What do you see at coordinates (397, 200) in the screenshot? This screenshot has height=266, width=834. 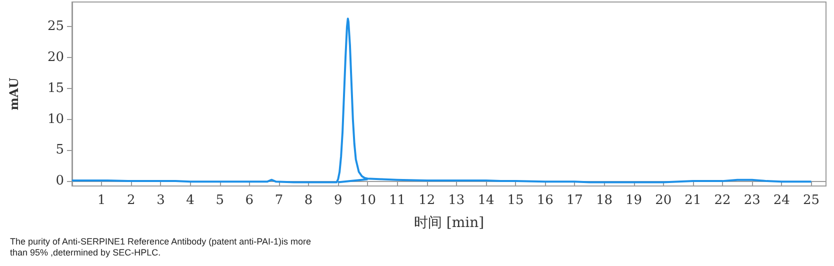 I see `x-tick-label: 11` at bounding box center [397, 200].